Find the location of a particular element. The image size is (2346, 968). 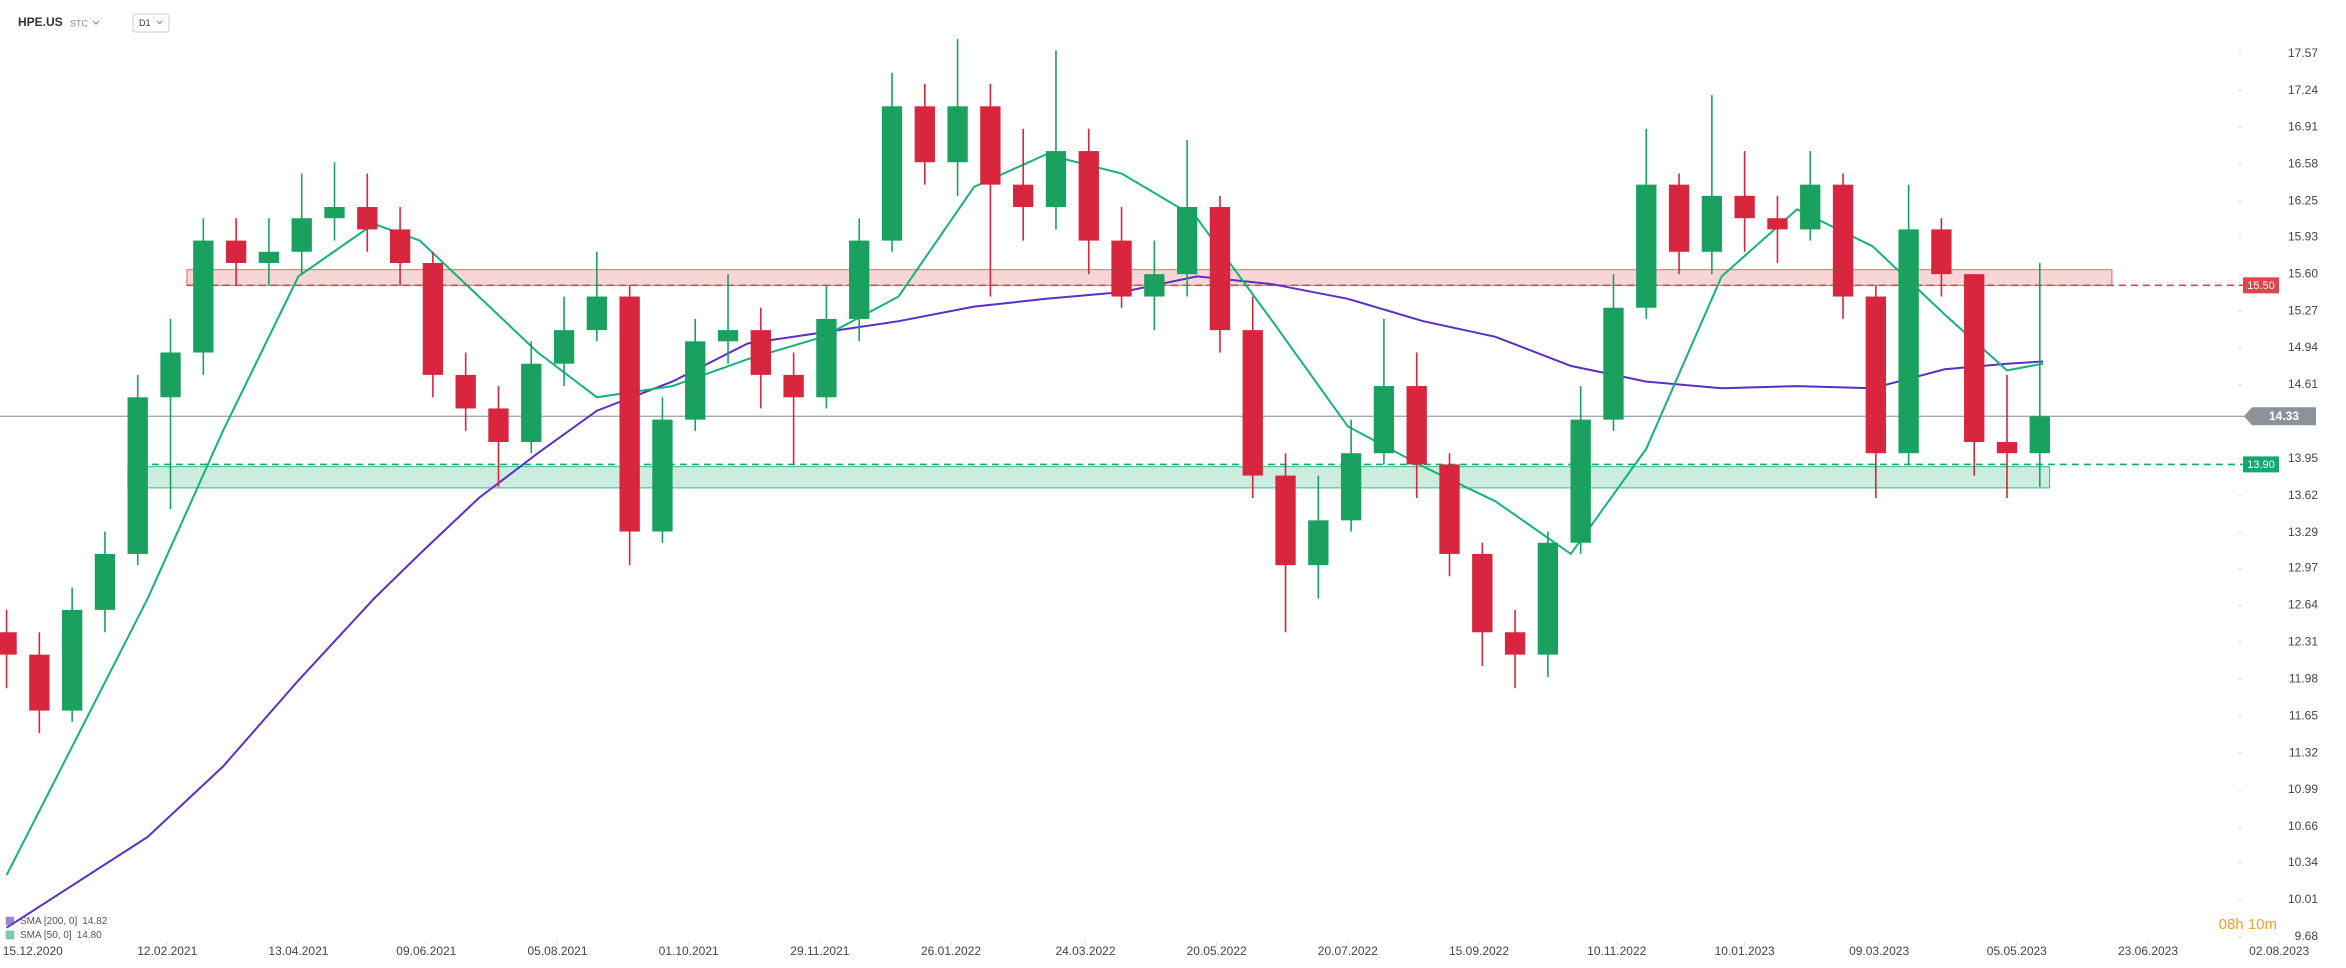

x-tick-label: 29.11.2021 is located at coordinates (819, 951).